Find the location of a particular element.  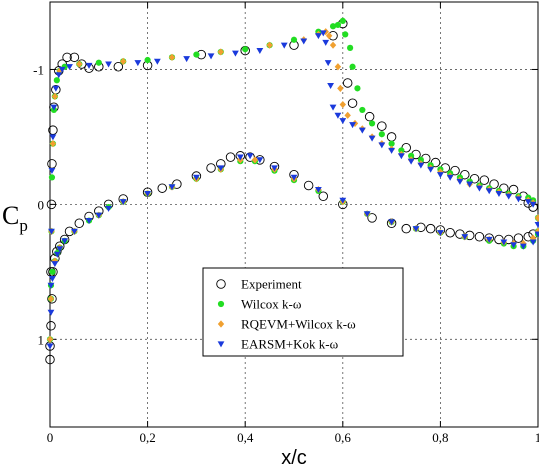

y-axis-label: Cp is located at coordinates (15, 218).